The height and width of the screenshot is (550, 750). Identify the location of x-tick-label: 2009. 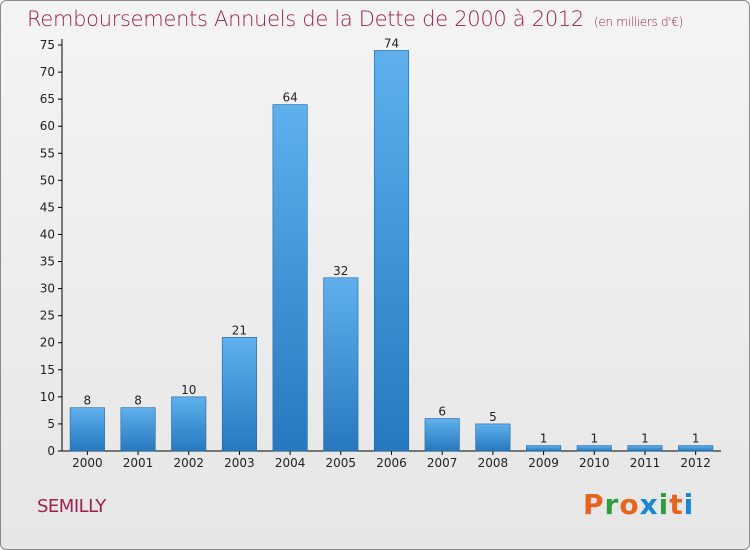
(543, 463).